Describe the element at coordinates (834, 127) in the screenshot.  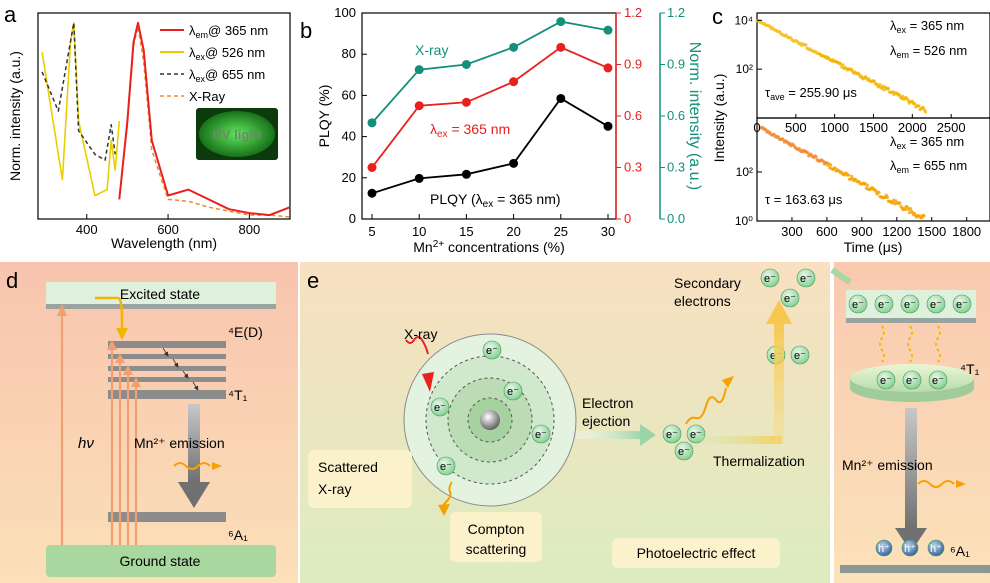
I see `c-top-xtick-label-2: 1000` at that location.